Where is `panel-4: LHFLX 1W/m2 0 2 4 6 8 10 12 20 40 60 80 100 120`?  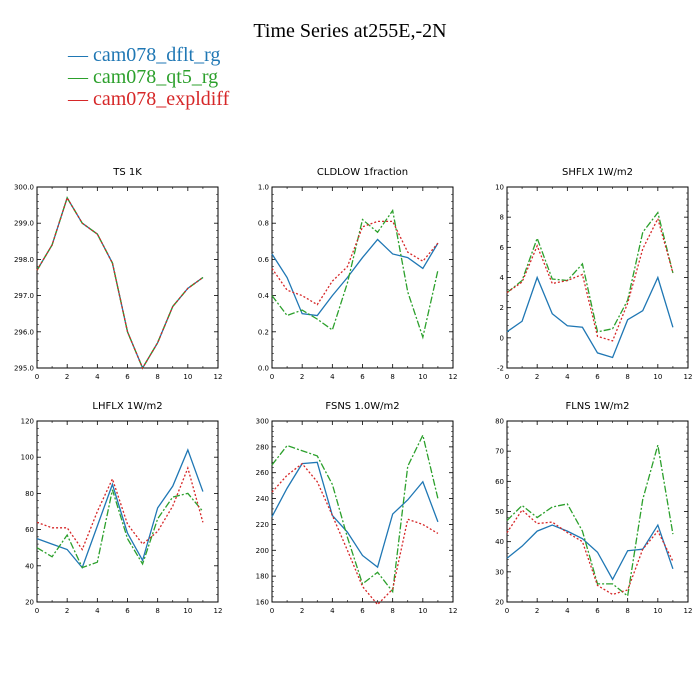
panel-4: LHFLX 1W/m2 0 2 4 6 8 10 12 20 40 60 80 100 120 is located at coordinates (122, 508).